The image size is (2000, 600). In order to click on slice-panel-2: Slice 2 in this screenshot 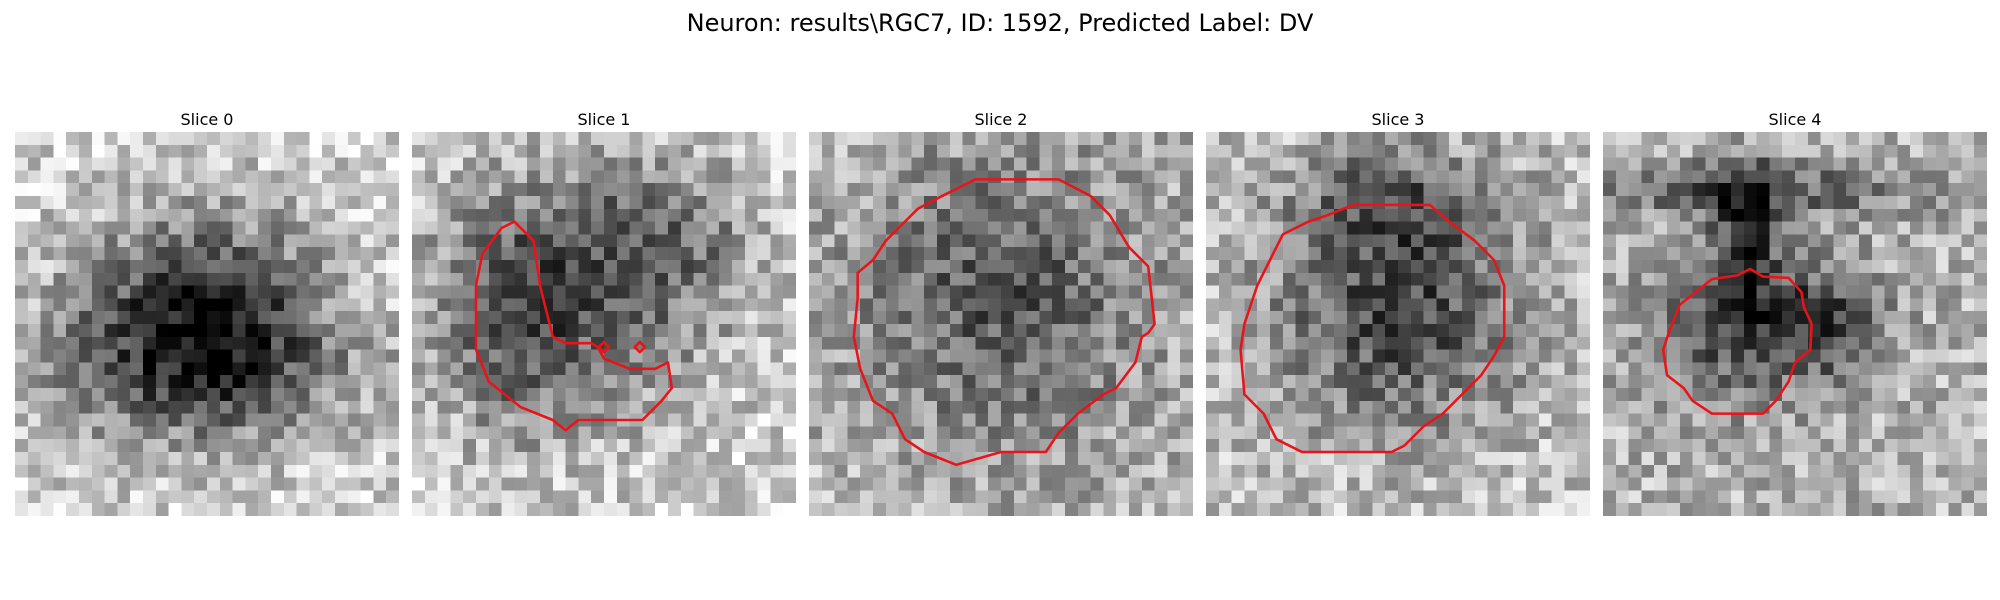, I will do `click(1001, 312)`.